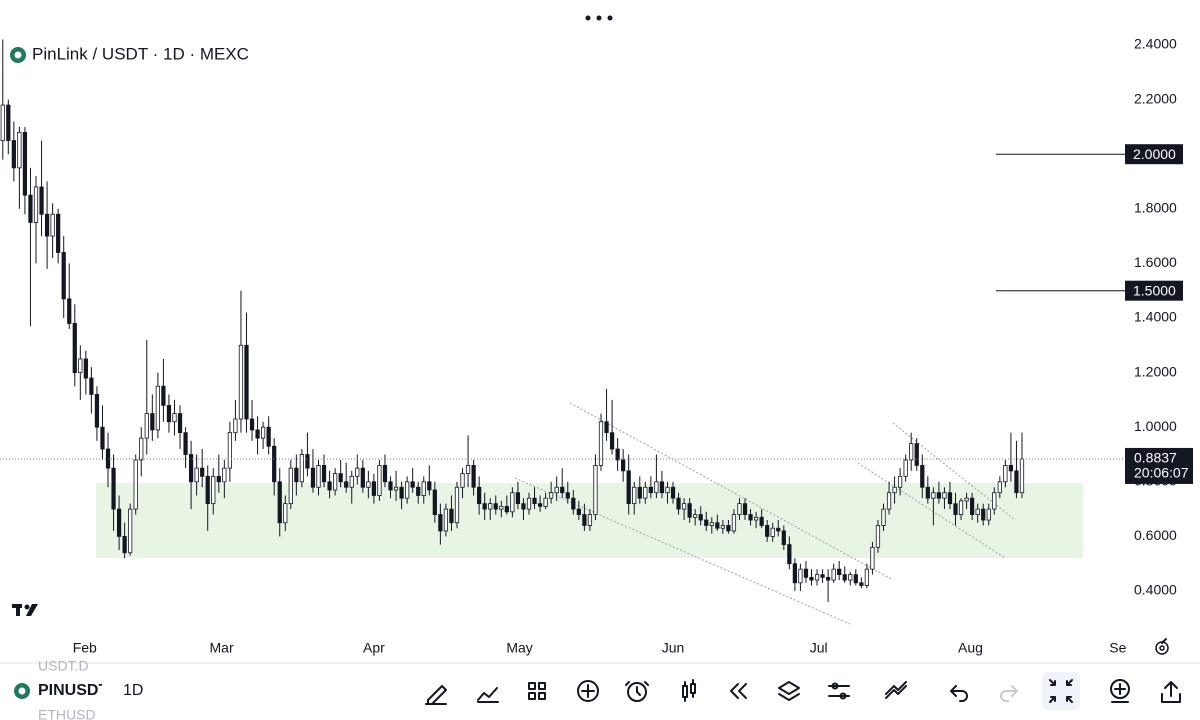 The image size is (1200, 720). What do you see at coordinates (1154, 290) in the screenshot?
I see `level-tag` at bounding box center [1154, 290].